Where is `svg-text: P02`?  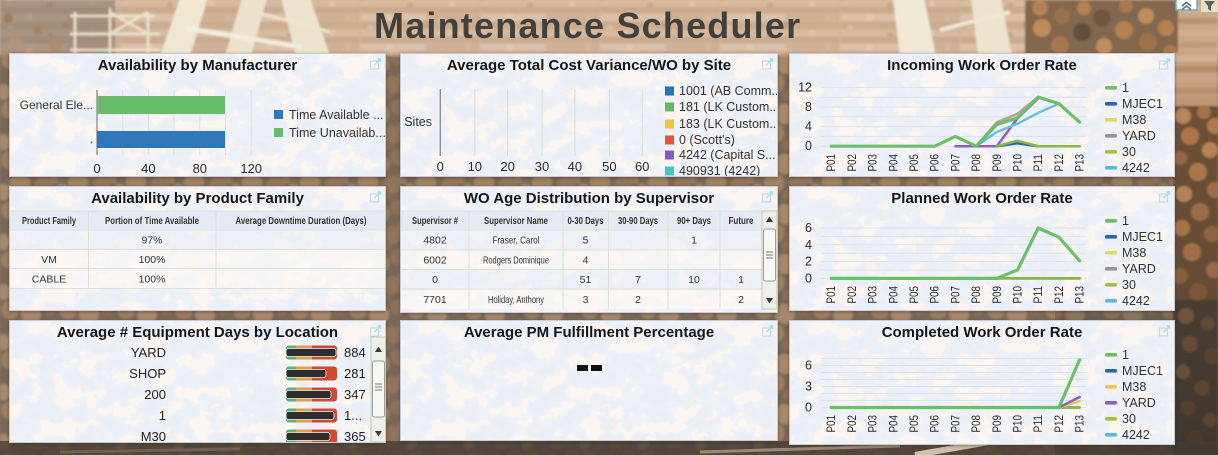
svg-text: P02 is located at coordinates (853, 163).